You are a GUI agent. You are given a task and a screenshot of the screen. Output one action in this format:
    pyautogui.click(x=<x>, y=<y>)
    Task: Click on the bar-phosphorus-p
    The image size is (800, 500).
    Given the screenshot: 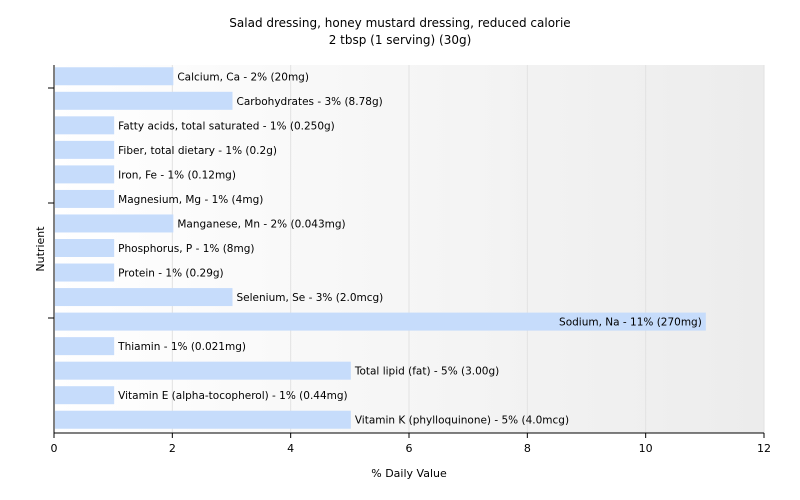 What is the action you would take?
    pyautogui.click(x=85, y=248)
    